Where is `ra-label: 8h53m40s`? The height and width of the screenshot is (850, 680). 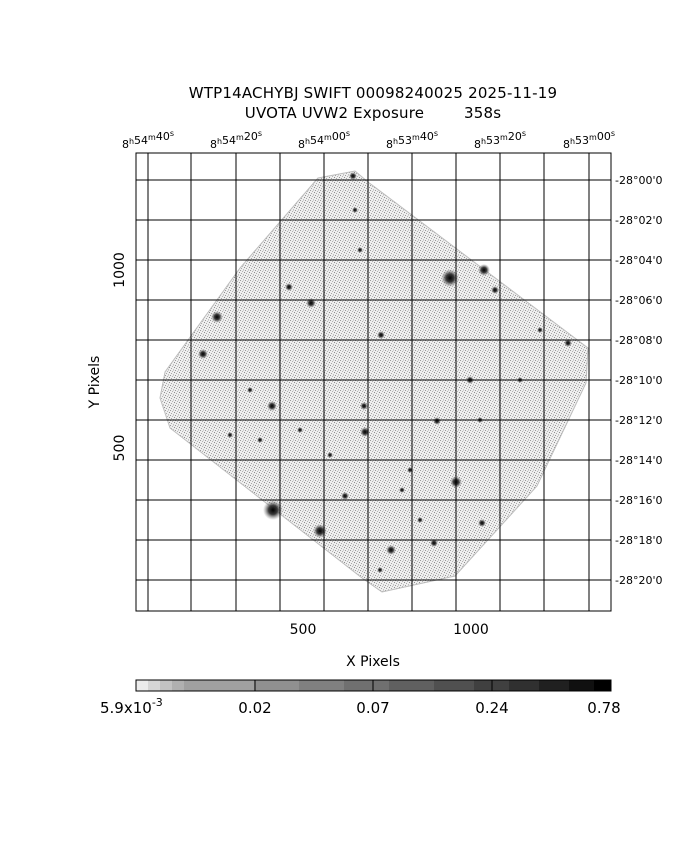
ra-label: 8h53m40s is located at coordinates (412, 140).